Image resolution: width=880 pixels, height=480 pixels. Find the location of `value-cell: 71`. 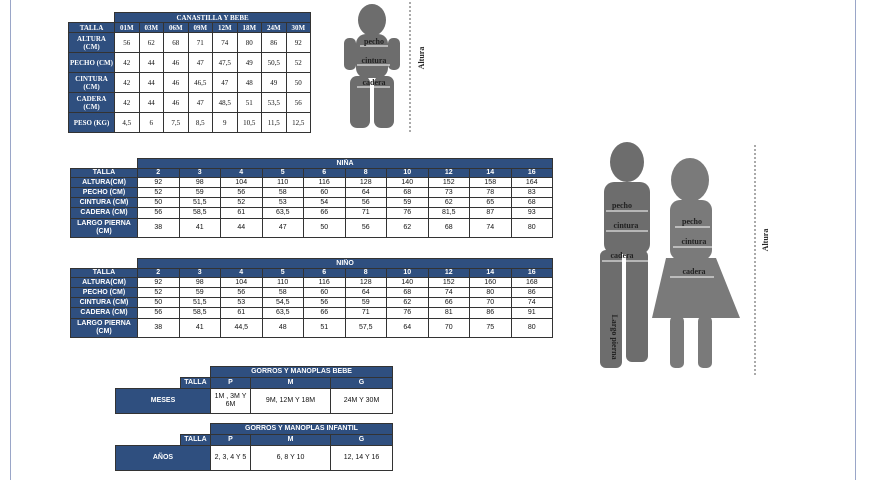

value-cell: 71 is located at coordinates (365, 213).